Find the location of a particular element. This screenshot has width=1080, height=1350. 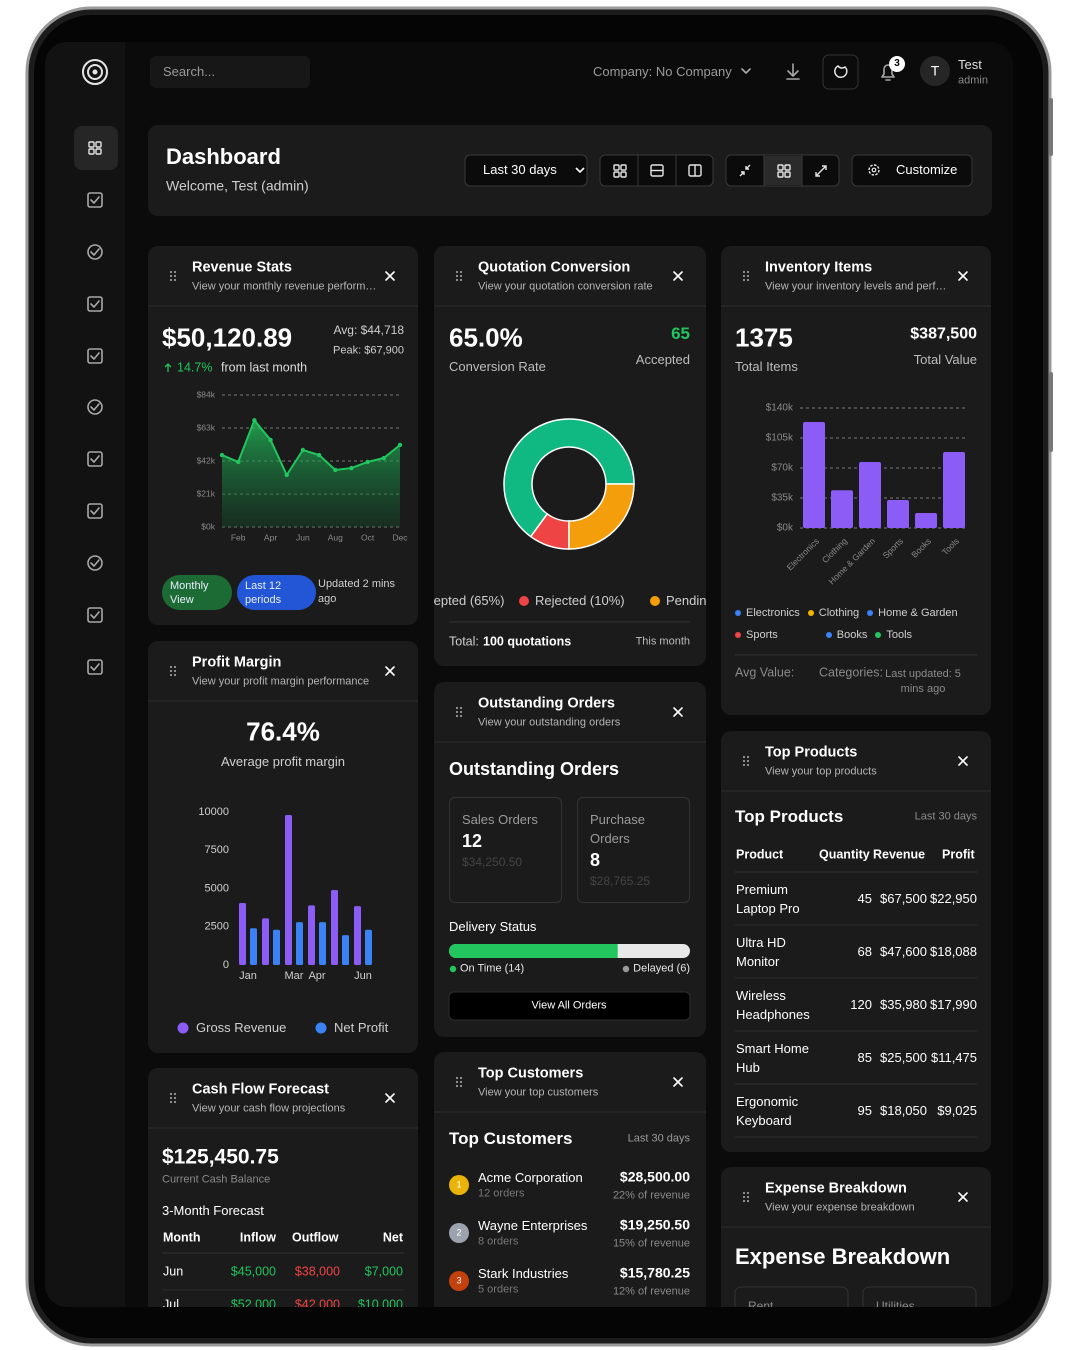

section-heading: Top Customers is located at coordinates (511, 1138).